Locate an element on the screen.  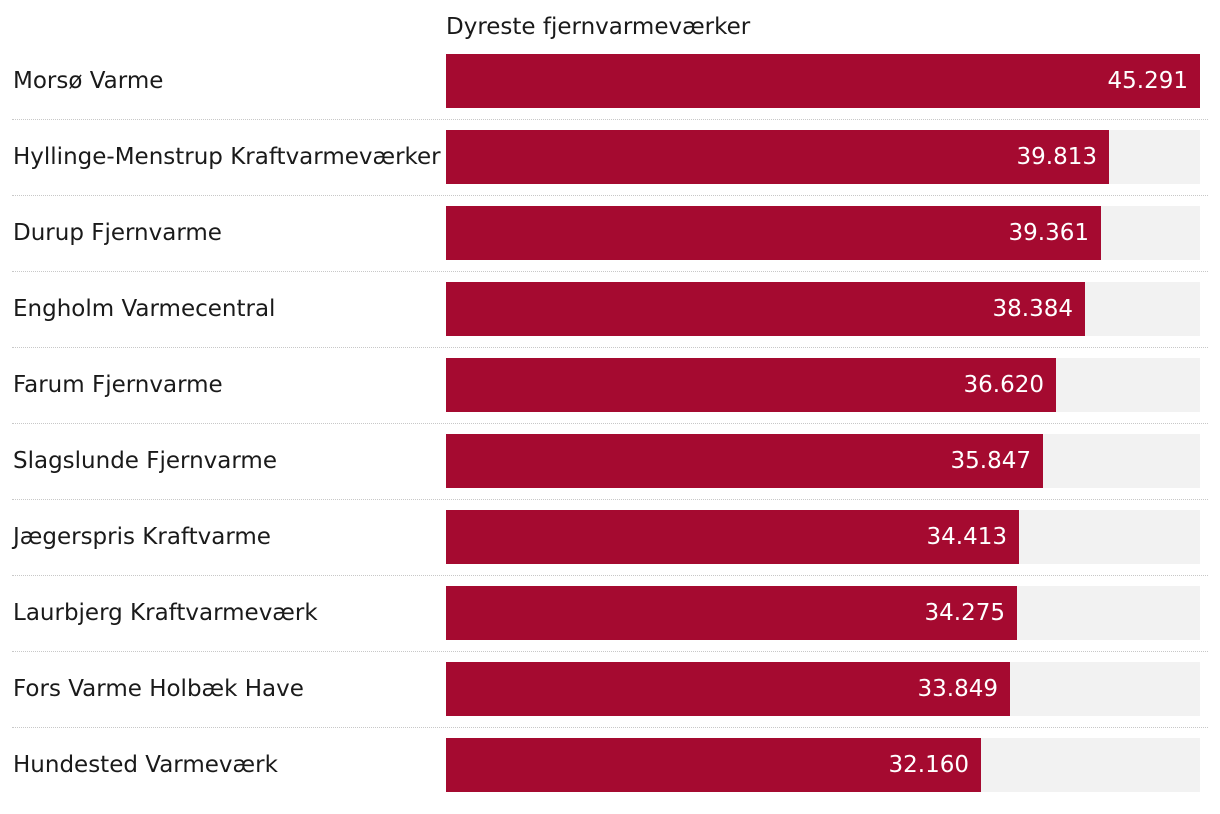
category-label: Morsø Varme is located at coordinates (88, 81).